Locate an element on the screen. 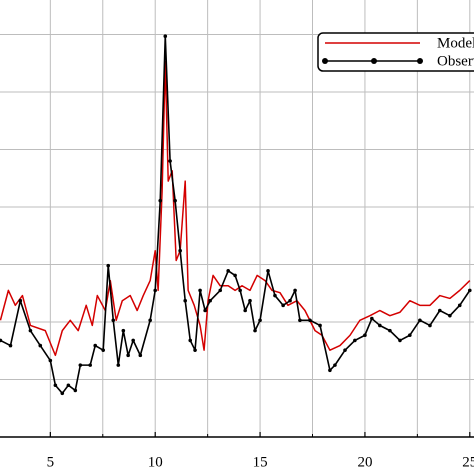 The image size is (474, 474). x-tick-label: 20 is located at coordinates (364, 462).